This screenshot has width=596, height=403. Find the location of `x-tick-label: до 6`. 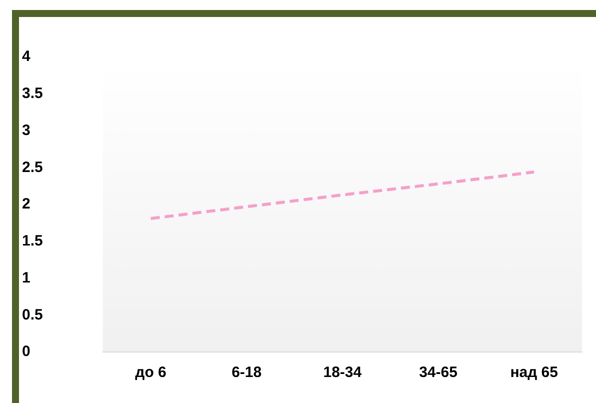

x-tick-label: до 6 is located at coordinates (150, 373).